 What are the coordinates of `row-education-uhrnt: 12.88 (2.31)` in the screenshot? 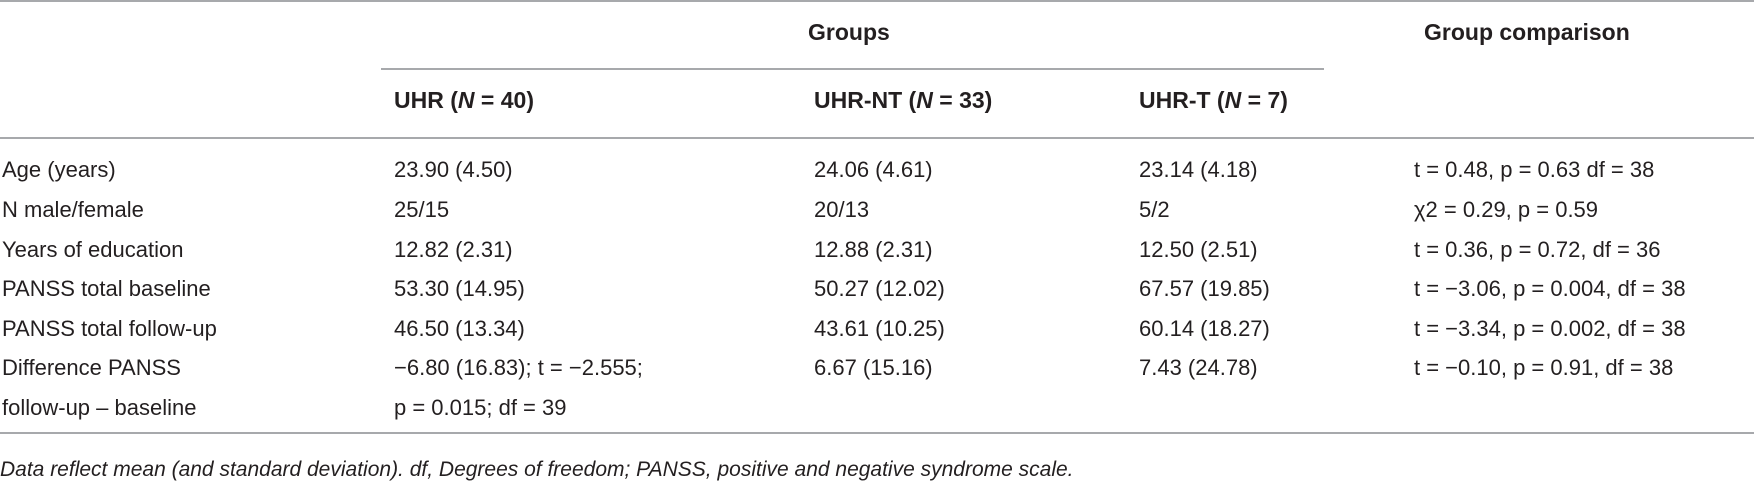 It's located at (873, 249).